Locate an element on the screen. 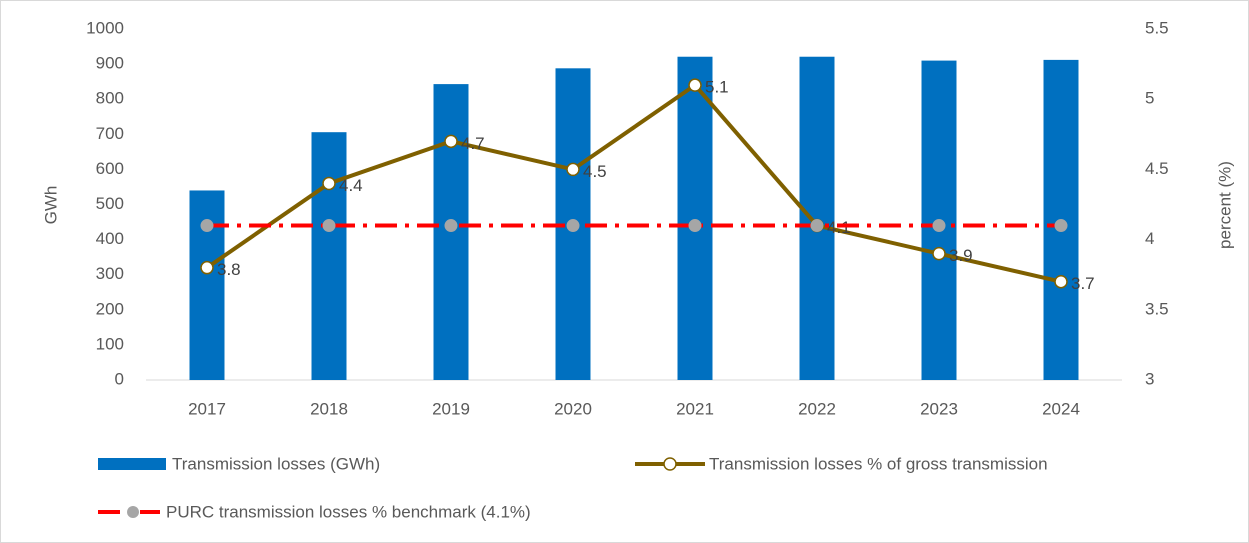 The height and width of the screenshot is (543, 1249). y2-tick-label: 4 is located at coordinates (1149, 238).